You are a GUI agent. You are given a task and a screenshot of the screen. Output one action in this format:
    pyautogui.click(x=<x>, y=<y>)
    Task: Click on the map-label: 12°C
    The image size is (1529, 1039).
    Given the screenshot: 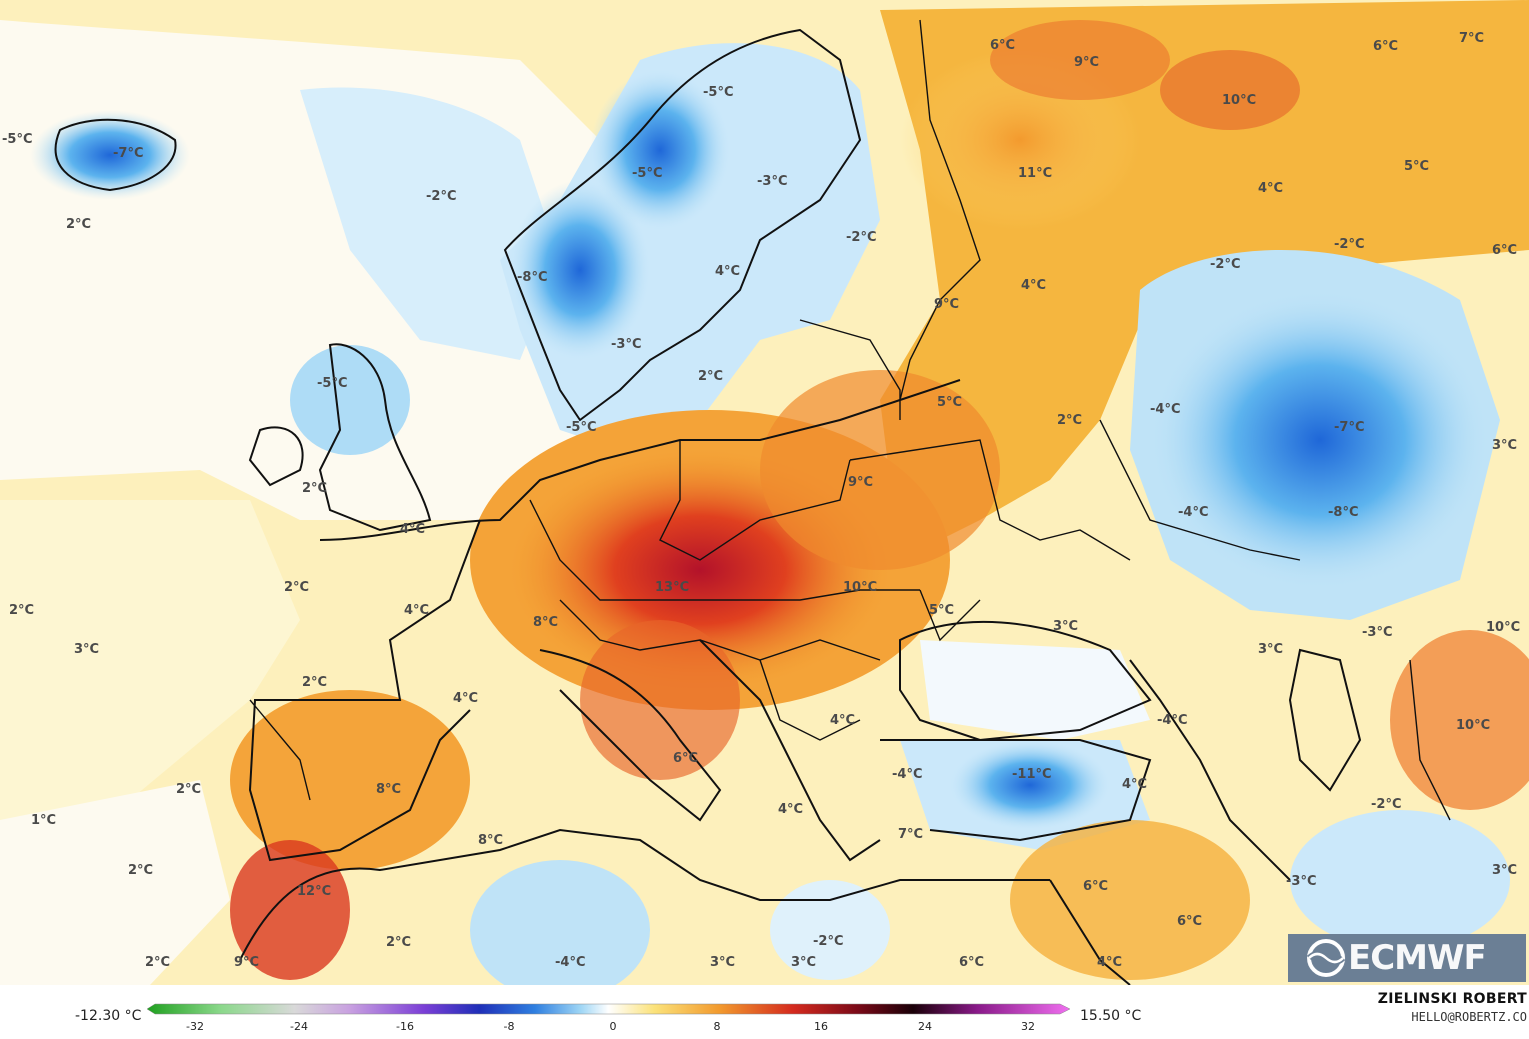 What is the action you would take?
    pyautogui.click(x=314, y=891)
    